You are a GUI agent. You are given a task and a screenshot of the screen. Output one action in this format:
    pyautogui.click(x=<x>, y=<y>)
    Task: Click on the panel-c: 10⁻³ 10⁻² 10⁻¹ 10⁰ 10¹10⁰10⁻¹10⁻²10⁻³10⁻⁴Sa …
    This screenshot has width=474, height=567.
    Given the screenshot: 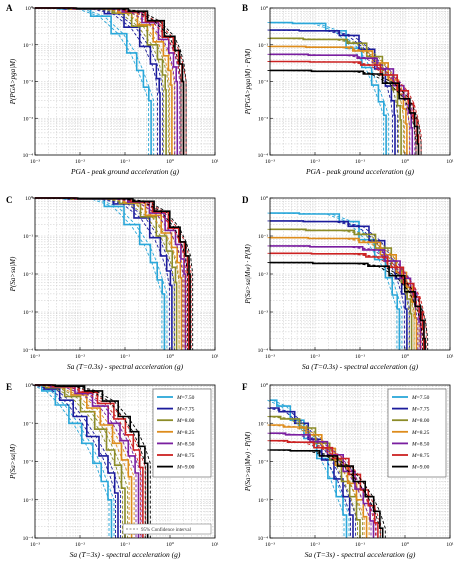 What is the action you would take?
    pyautogui.click(x=112, y=283)
    